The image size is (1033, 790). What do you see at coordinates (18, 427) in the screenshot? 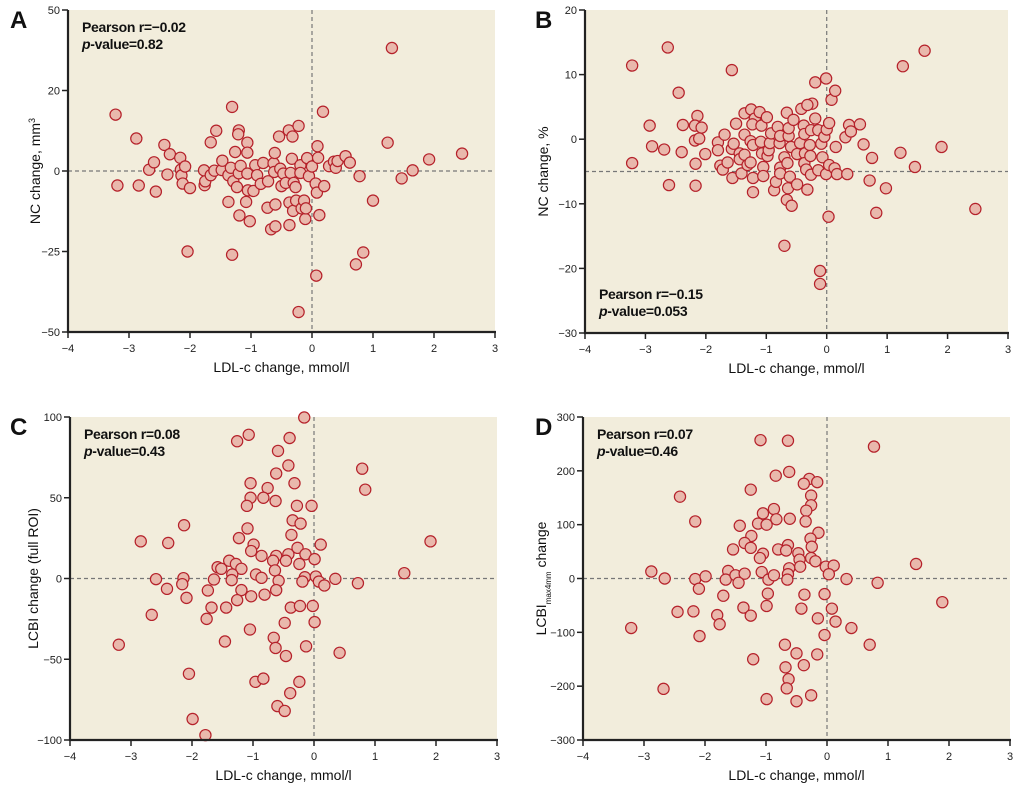
I see `panel-letter: C` at bounding box center [18, 427].